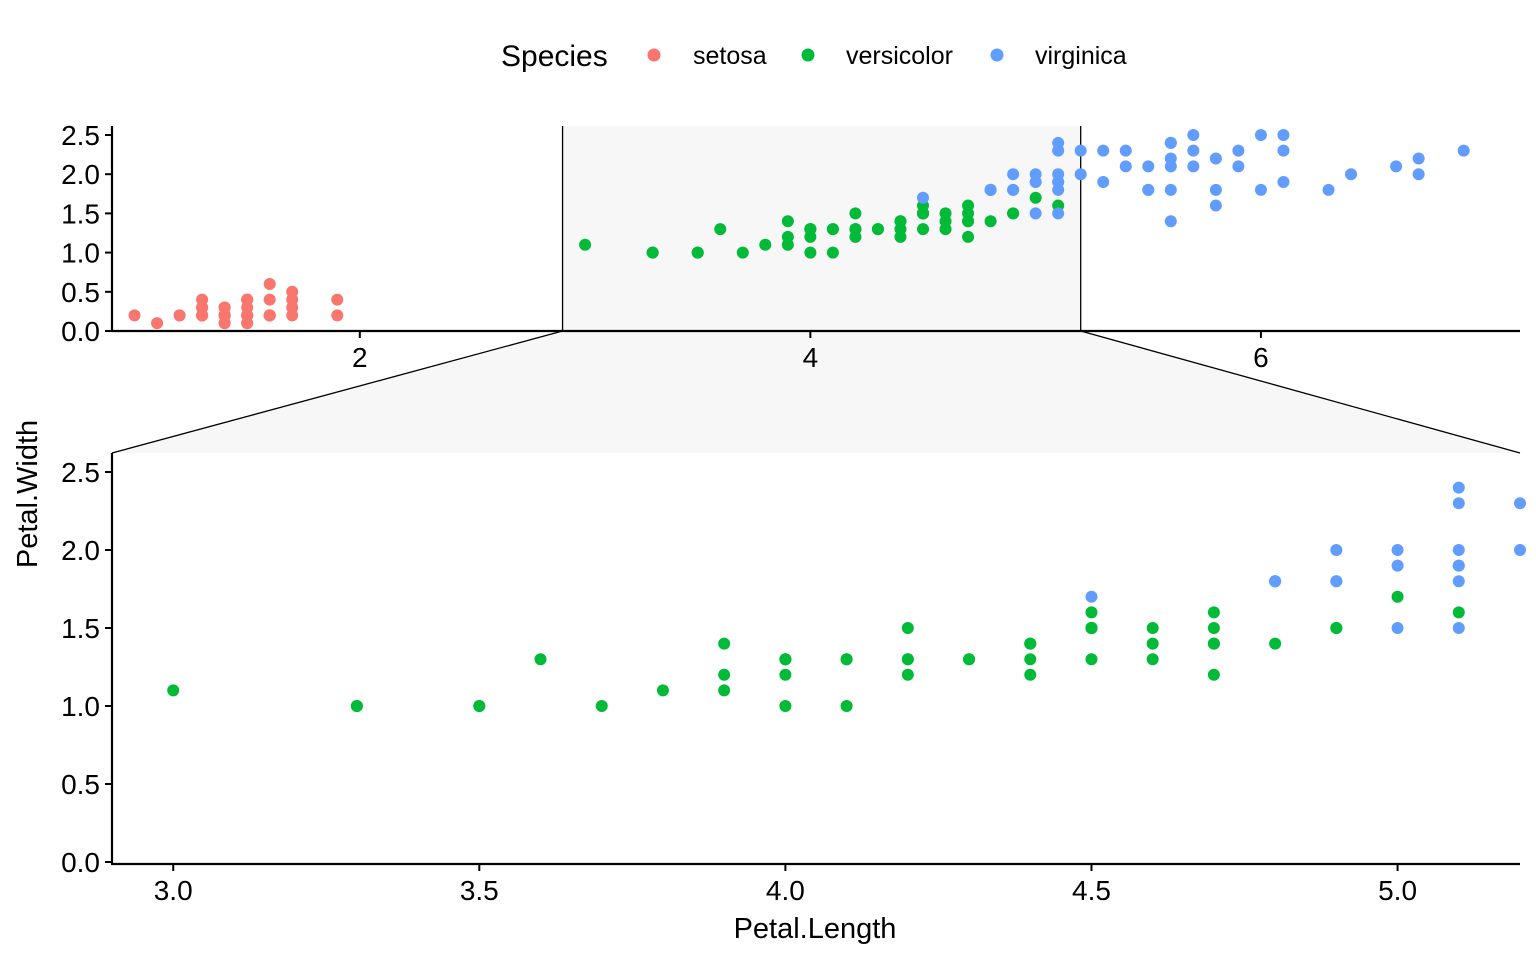  What do you see at coordinates (785, 890) in the screenshot?
I see `detail-x-tick-label: 4.0` at bounding box center [785, 890].